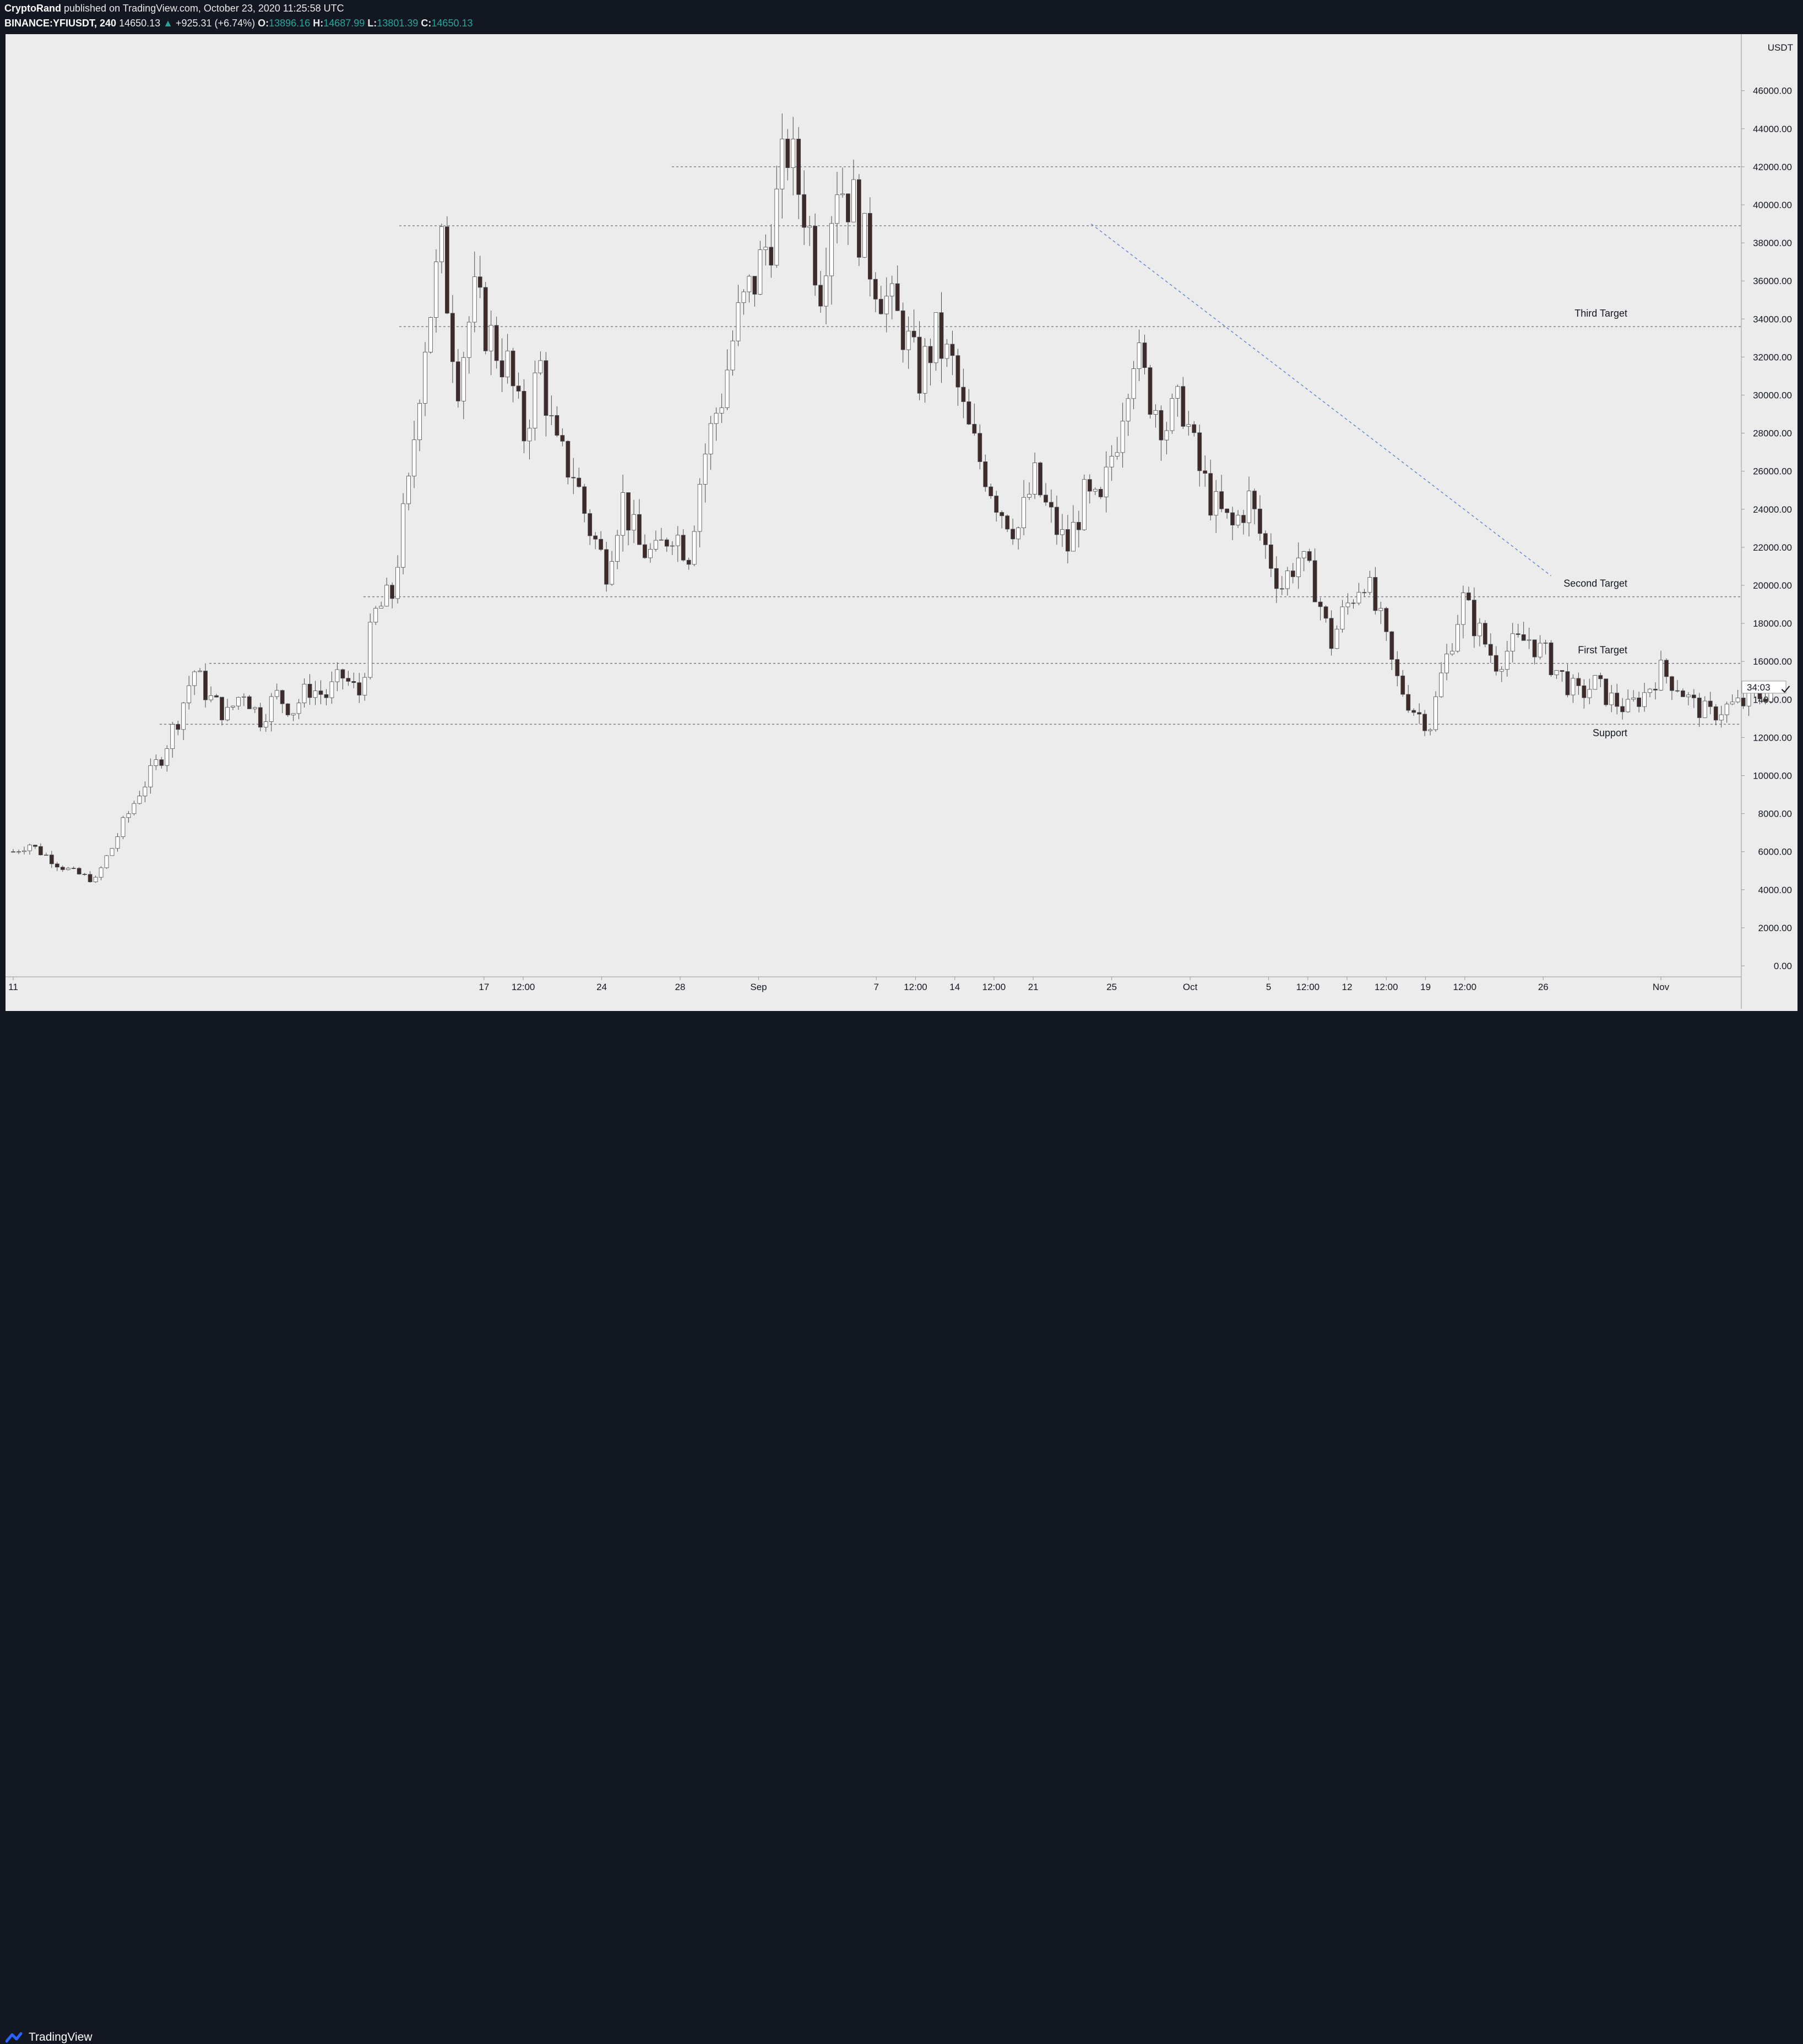  Describe the element at coordinates (1190, 987) in the screenshot. I see `x-tick-label: Oct` at that location.